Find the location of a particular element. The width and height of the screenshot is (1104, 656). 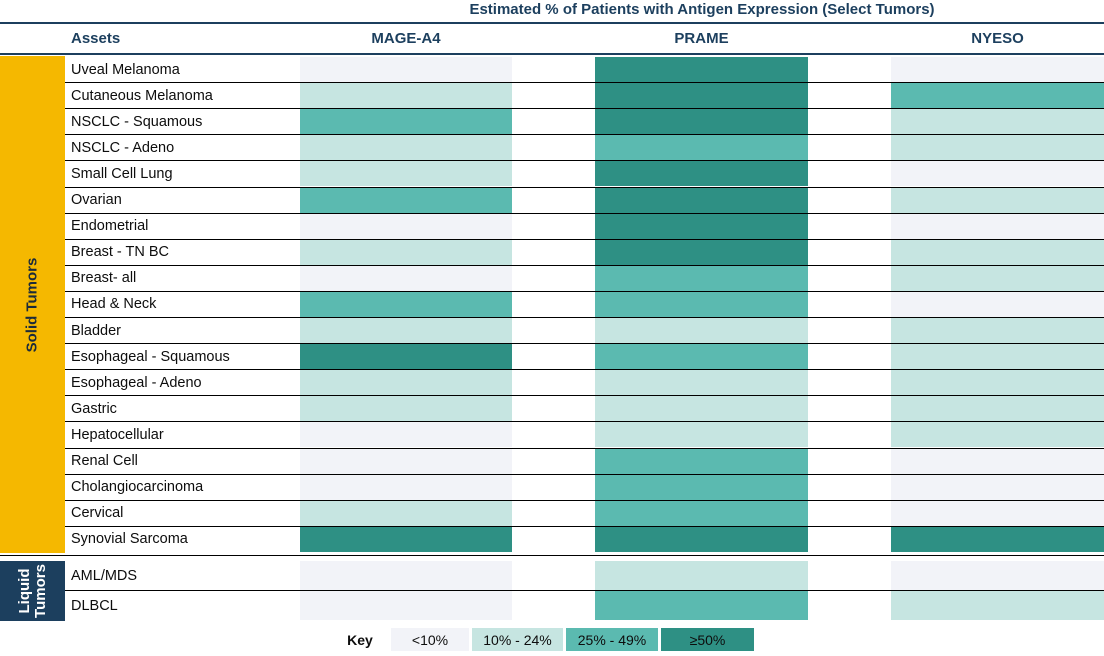

row-label: Head & Neck is located at coordinates (114, 304).